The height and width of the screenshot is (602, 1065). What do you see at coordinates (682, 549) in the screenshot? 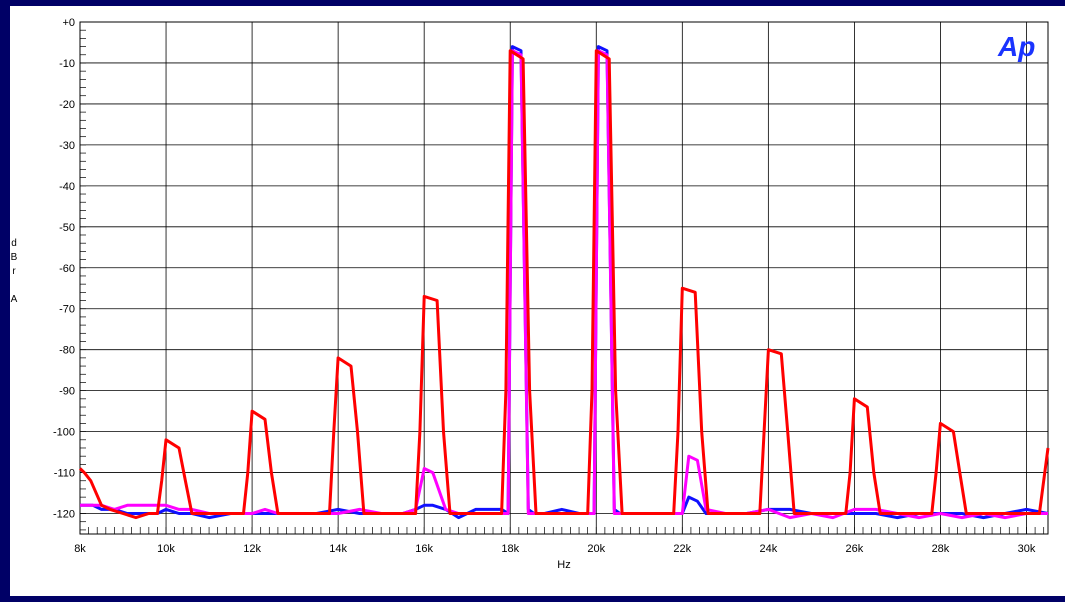
I see `x-tick-label: 22k` at bounding box center [682, 549].